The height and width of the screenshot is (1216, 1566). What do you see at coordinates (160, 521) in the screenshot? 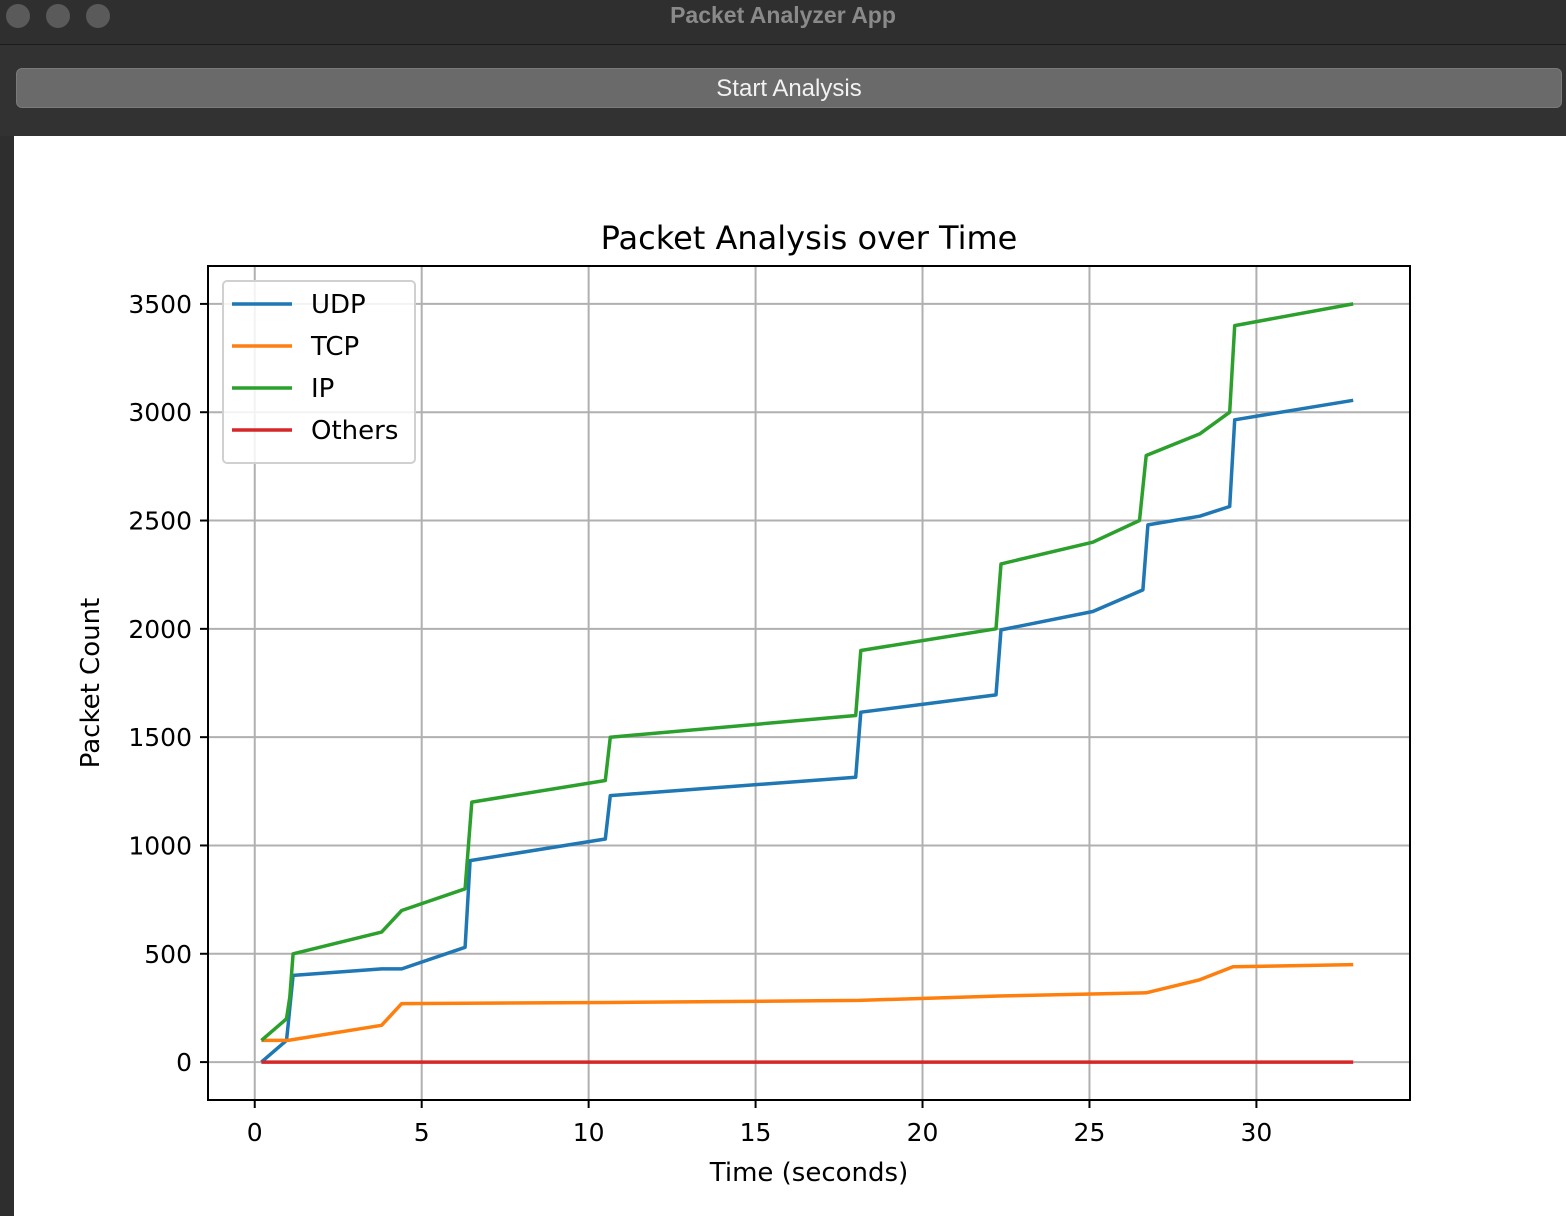
I see `y-tick-label: 2500` at bounding box center [160, 521].